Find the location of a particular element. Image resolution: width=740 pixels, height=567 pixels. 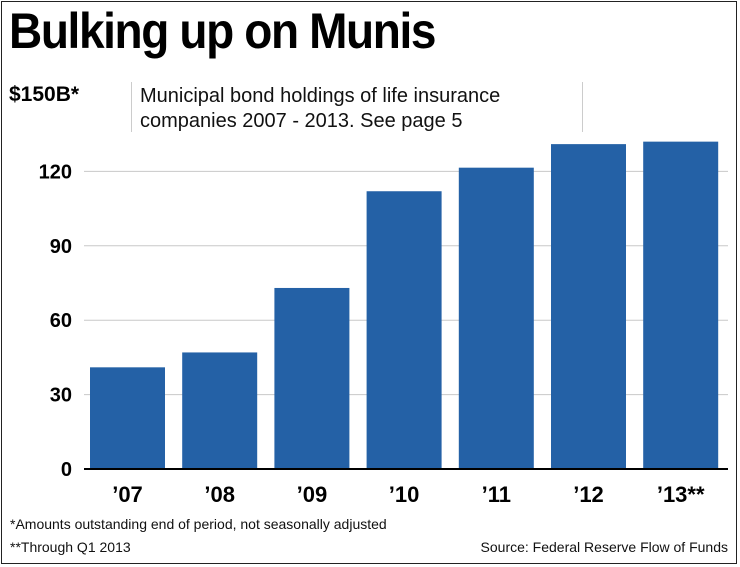

chart-title: Bulking up on Munis is located at coordinates (222, 31).